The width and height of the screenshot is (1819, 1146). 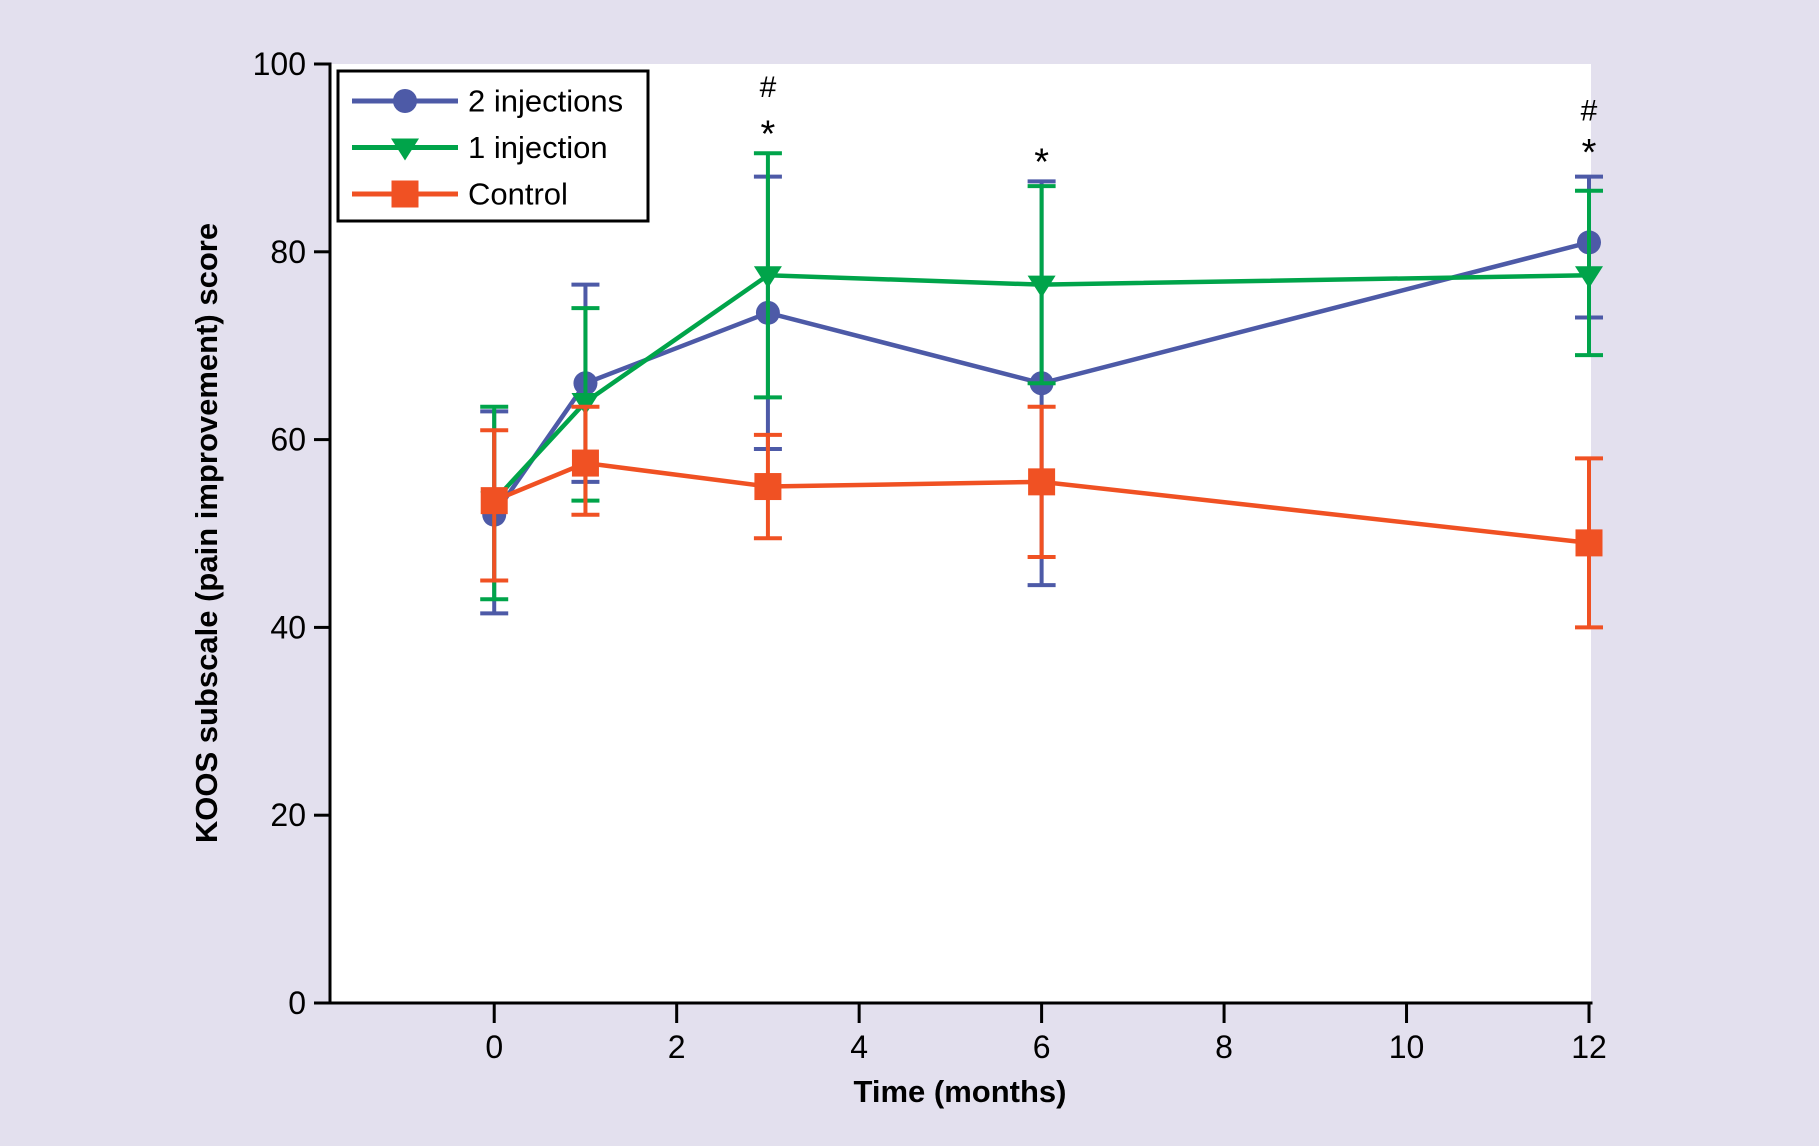 I want to click on x-tick-label: 0, so click(x=494, y=1047).